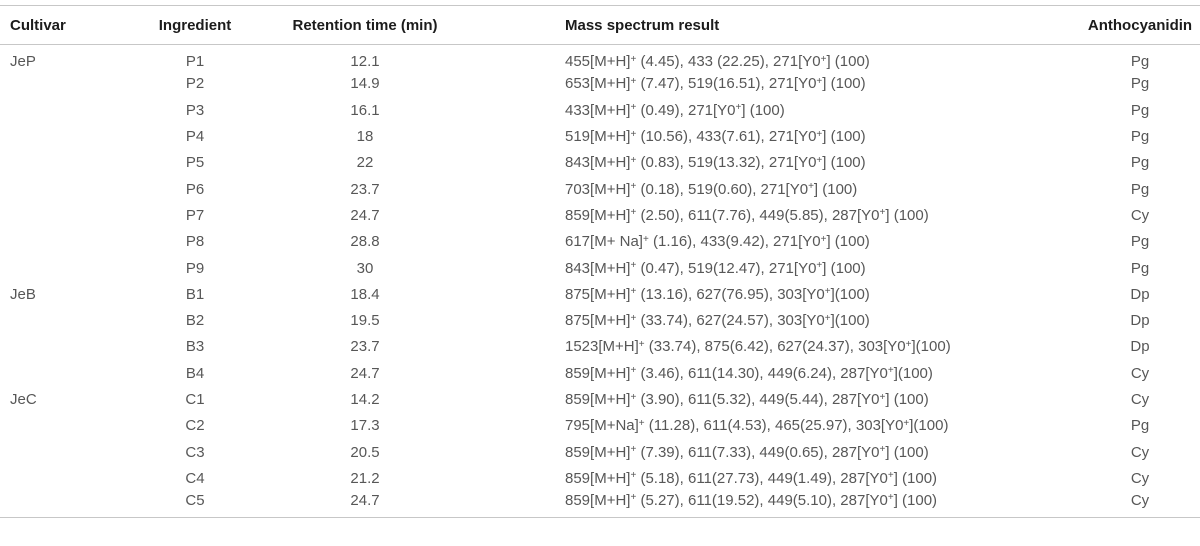 This screenshot has height=546, width=1200. I want to click on cell-anthocyanidin: Dp, so click(1140, 321).